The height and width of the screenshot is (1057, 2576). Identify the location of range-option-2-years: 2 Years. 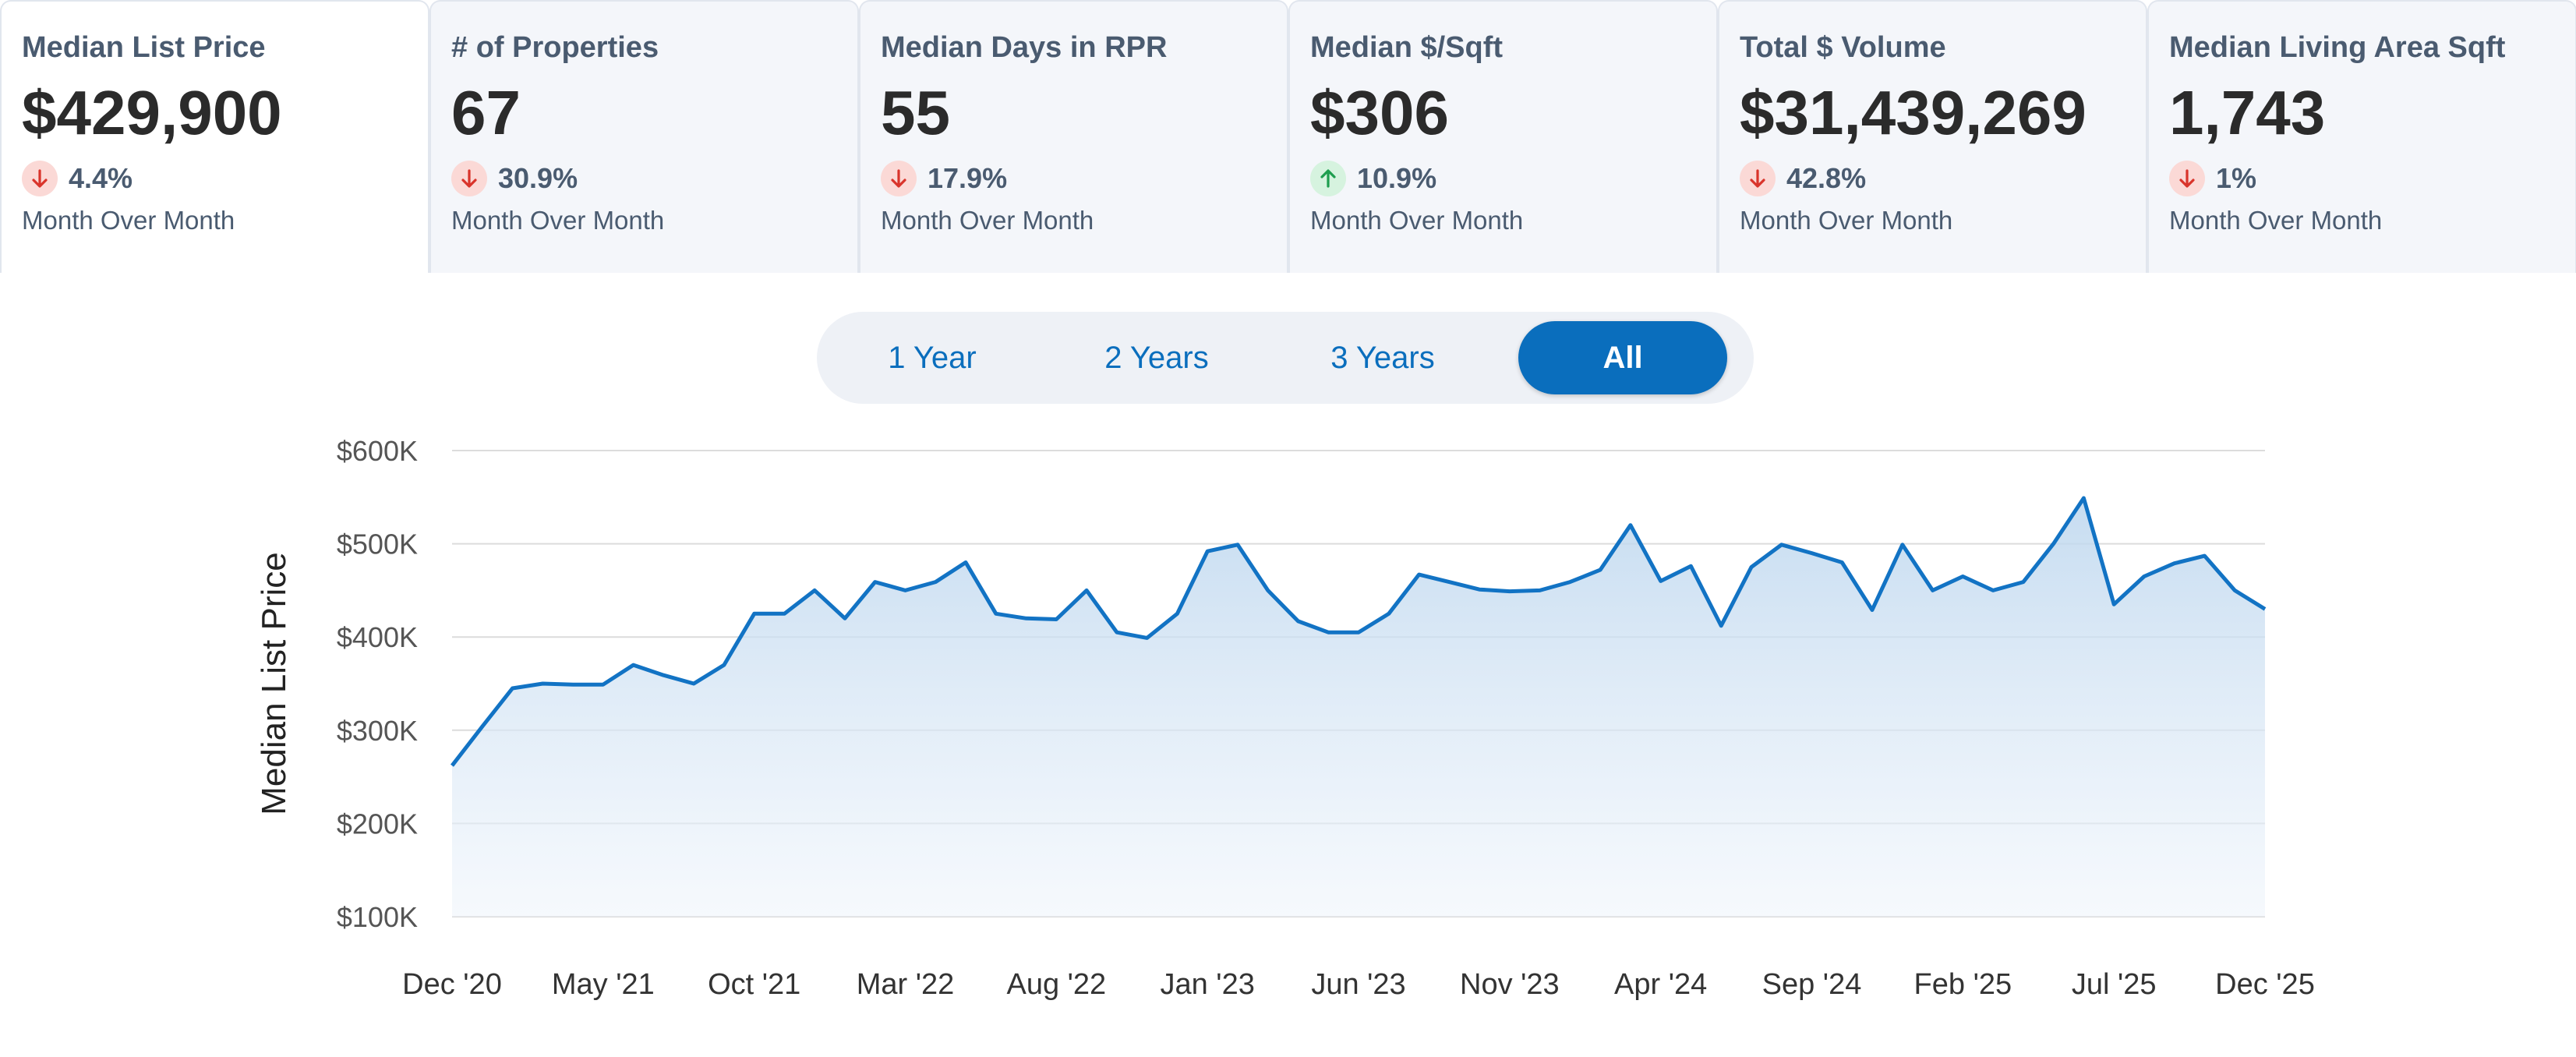
(1156, 357).